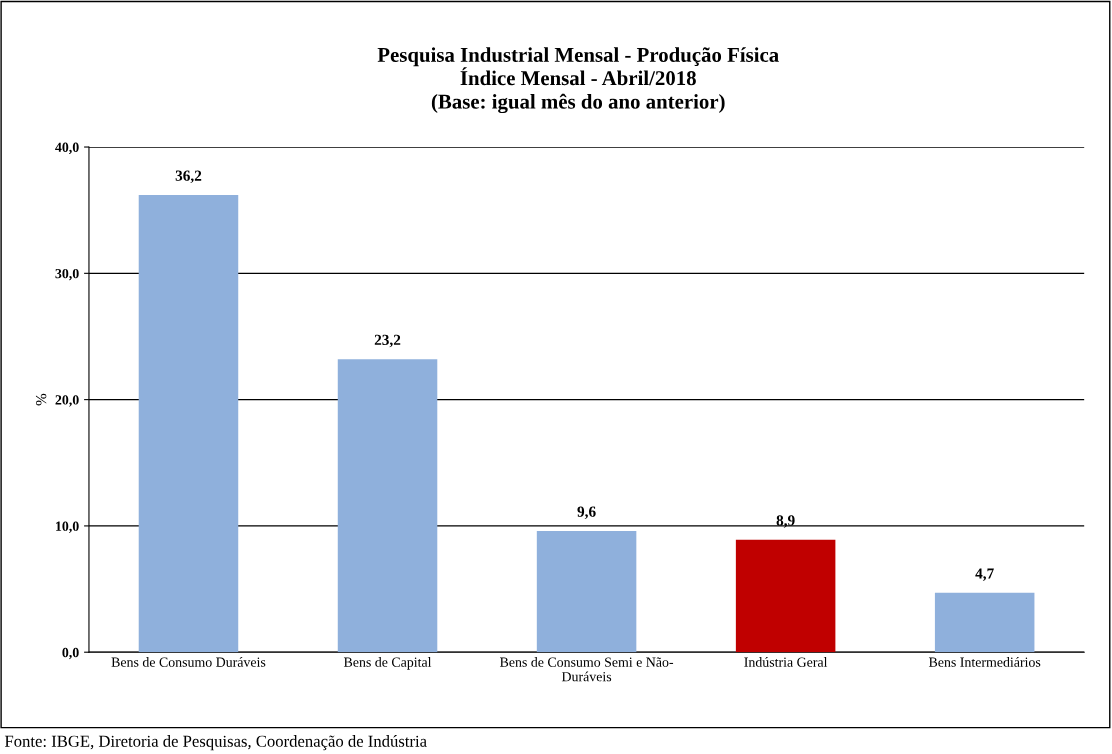 This screenshot has width=1112, height=754. What do you see at coordinates (586, 512) in the screenshot?
I see `data-label: 9,6` at bounding box center [586, 512].